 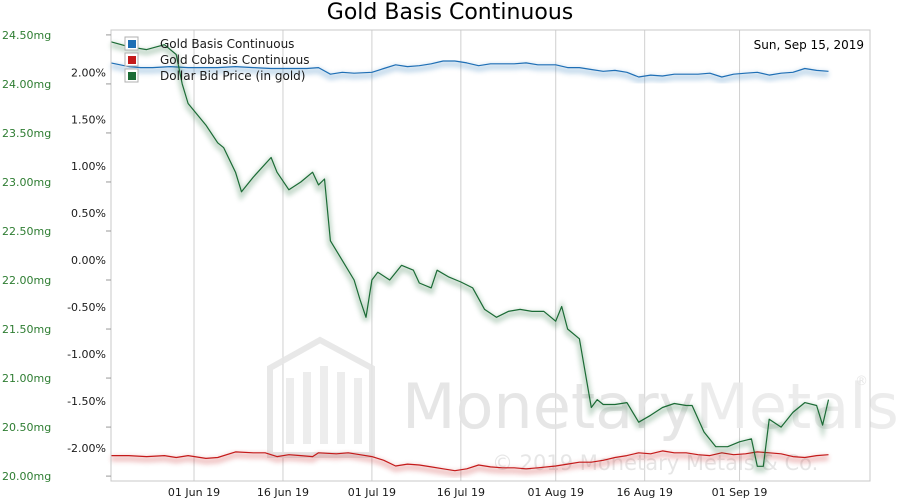 I want to click on y-right-tick-label: 1.50%, so click(x=88, y=119).